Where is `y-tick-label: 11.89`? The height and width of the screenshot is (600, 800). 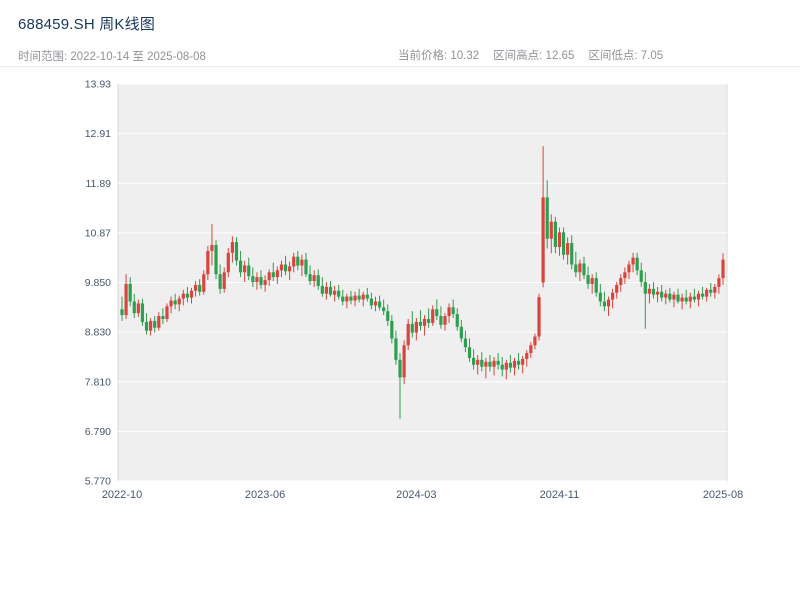
y-tick-label: 11.89 is located at coordinates (99, 184).